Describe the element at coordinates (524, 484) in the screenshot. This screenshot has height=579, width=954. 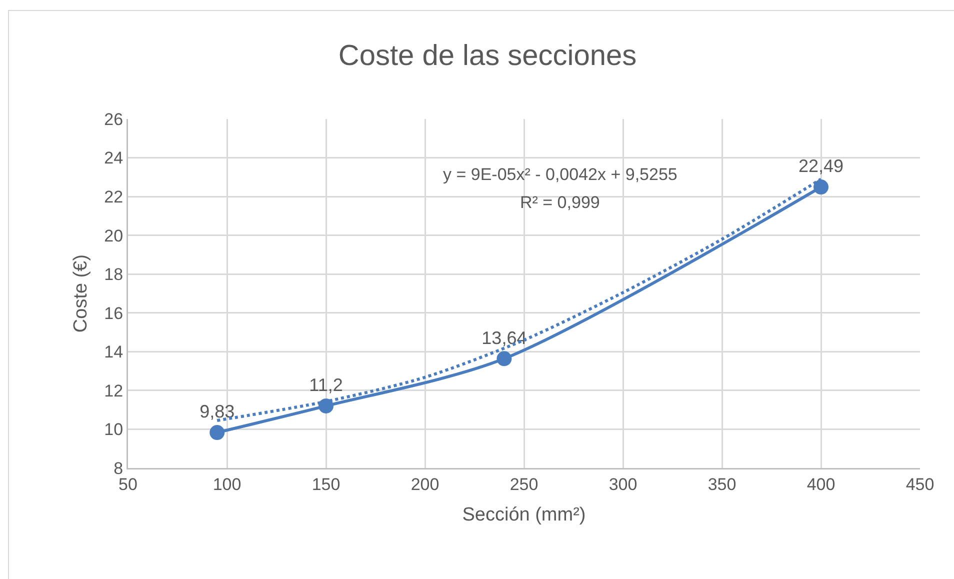
I see `x-tick-label: 250` at that location.